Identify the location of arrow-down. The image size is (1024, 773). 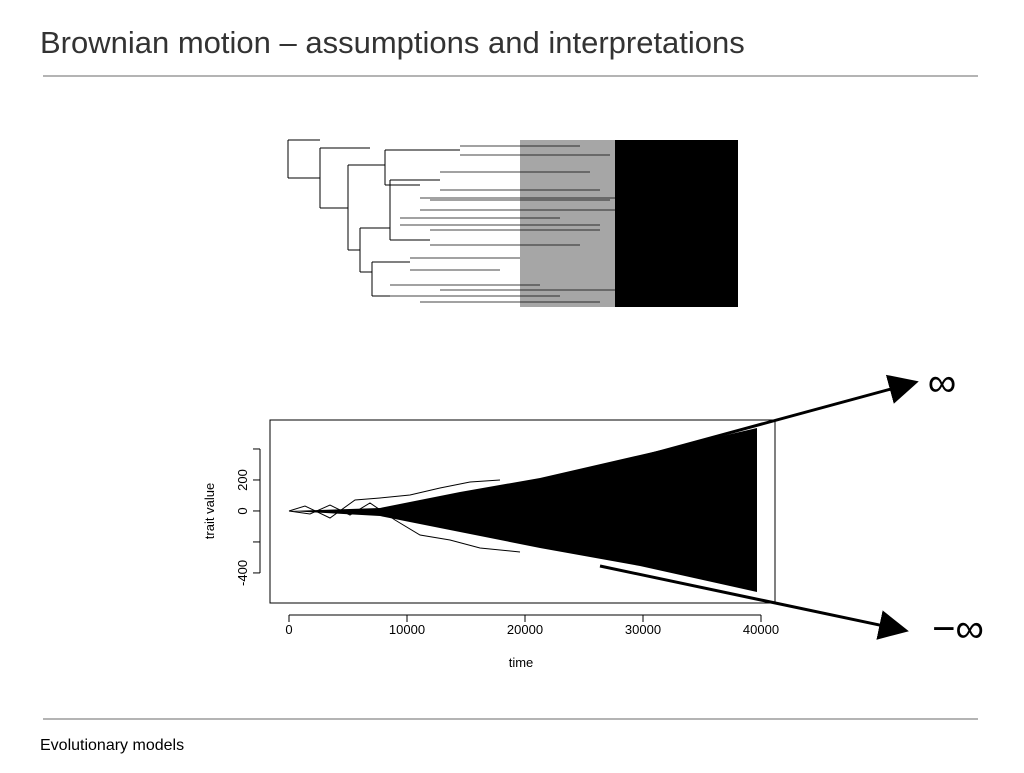
(754, 602).